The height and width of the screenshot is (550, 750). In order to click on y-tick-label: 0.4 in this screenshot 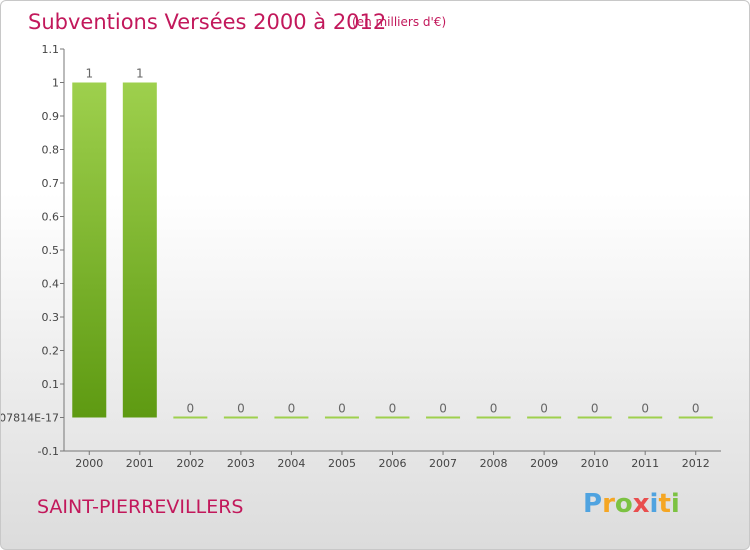, I will do `click(51, 284)`.